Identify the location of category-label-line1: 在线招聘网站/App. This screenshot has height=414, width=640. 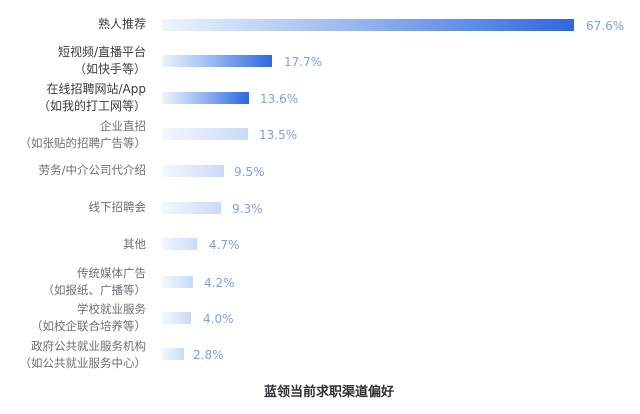
(96, 89).